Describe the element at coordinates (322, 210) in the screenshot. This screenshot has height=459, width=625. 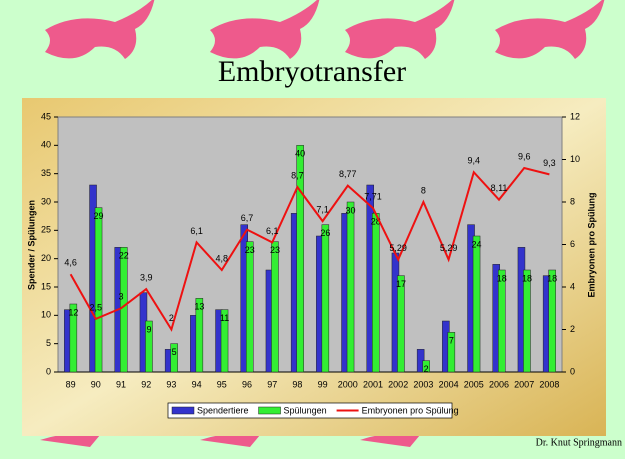
I see `line-label: 7,1` at that location.